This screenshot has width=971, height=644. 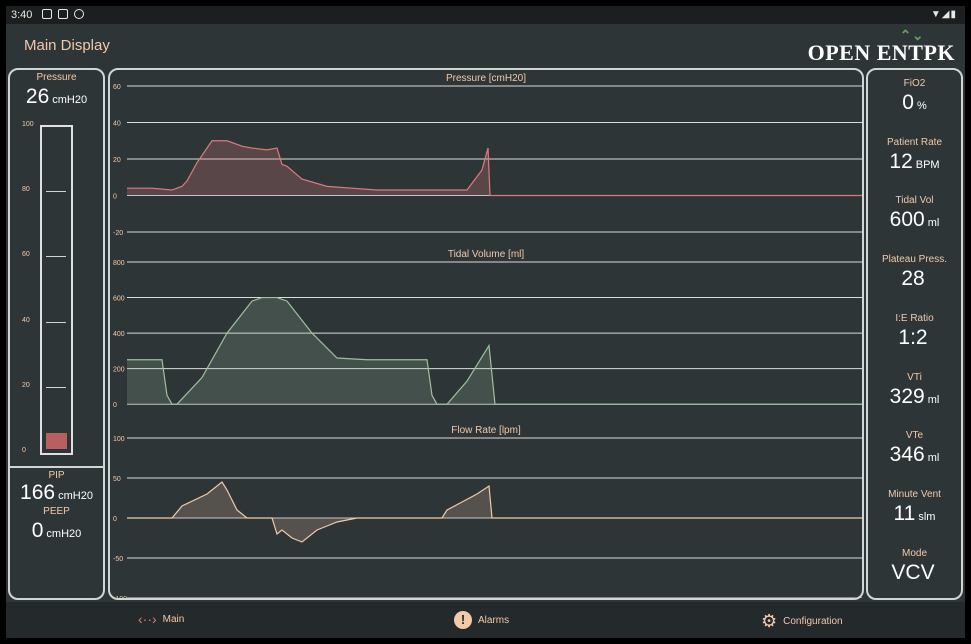 I want to click on vte-value: 346, so click(x=907, y=455).